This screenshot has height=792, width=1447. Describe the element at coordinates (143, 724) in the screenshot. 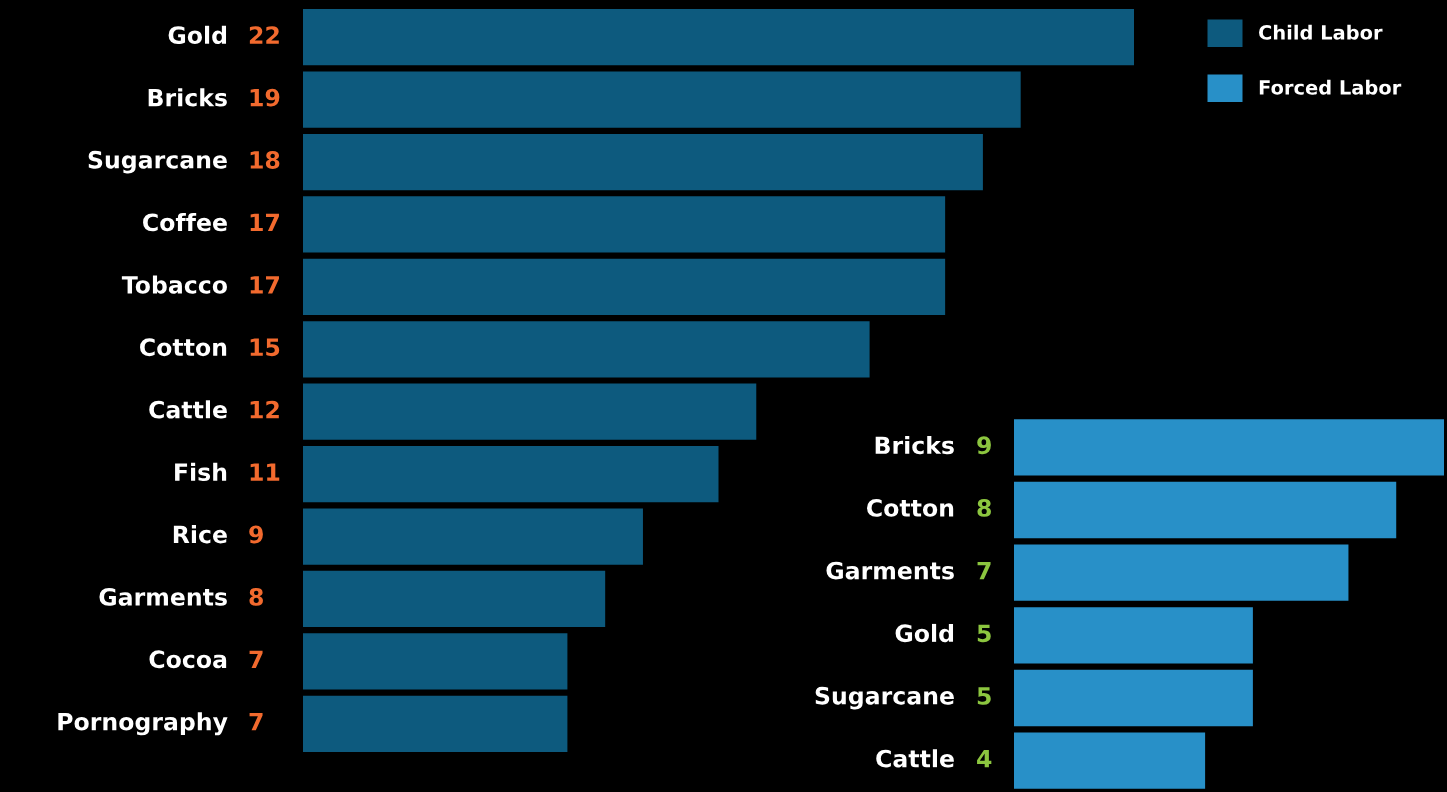

I see `y-tick-label: Pornography` at that location.